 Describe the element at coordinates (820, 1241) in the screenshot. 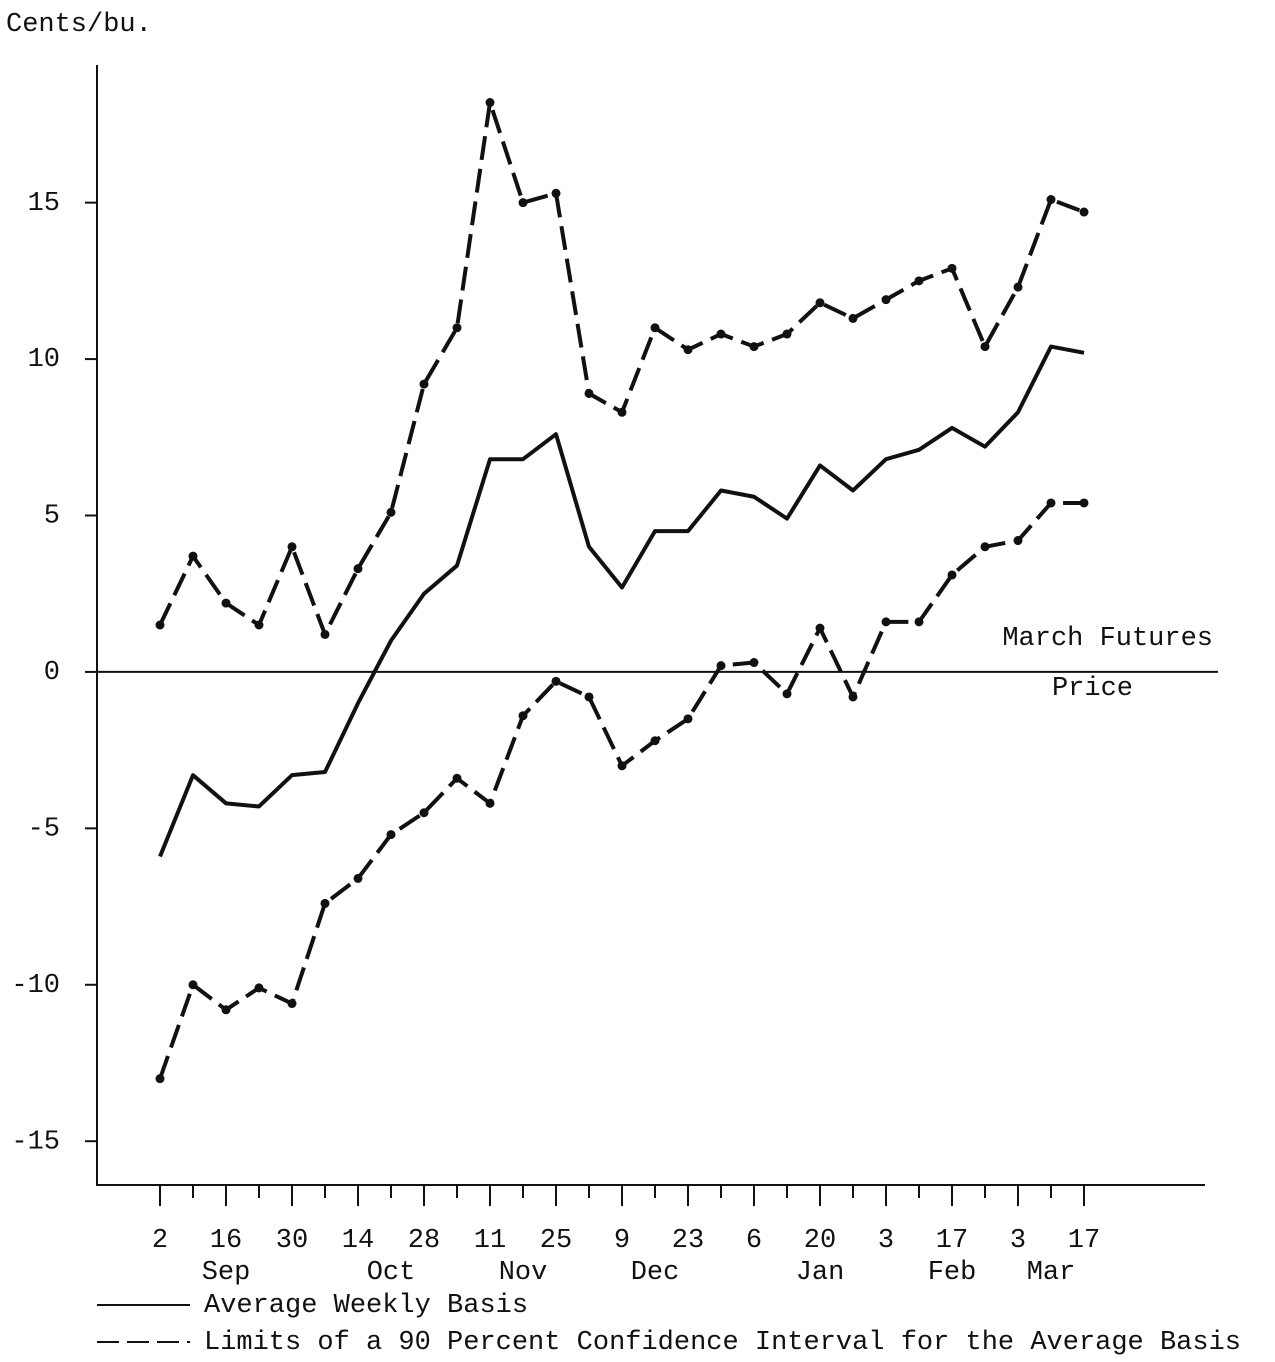

I see `x-tick-label: 20` at that location.